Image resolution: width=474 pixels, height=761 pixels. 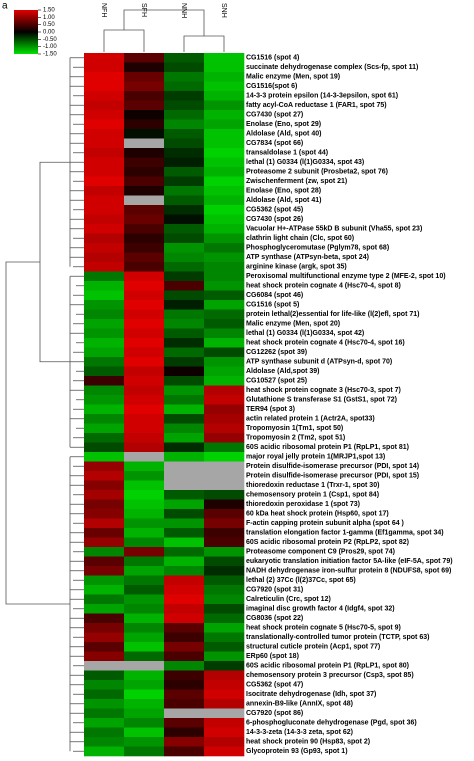 I want to click on row-label: Glycoprotein 93 (Gp93, spot 1), so click(x=297, y=751).